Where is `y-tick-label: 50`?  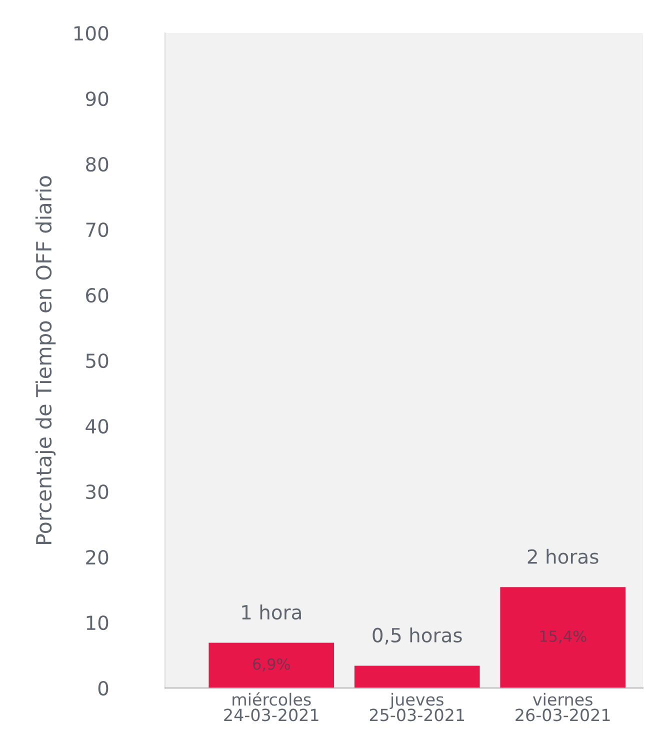 y-tick-label: 50 is located at coordinates (97, 360).